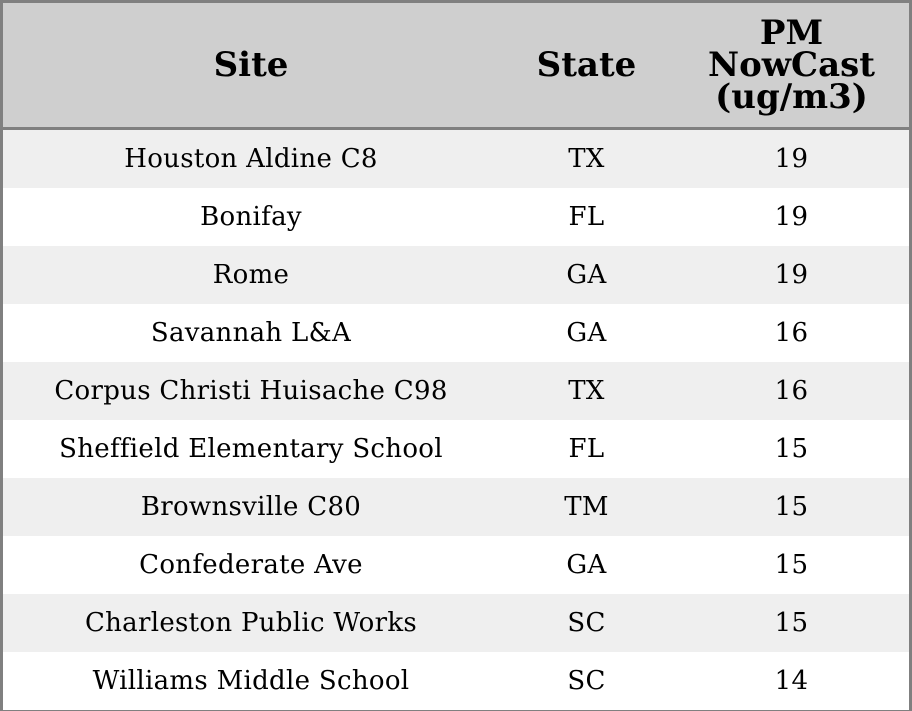  I want to click on table-row: Charleston Public Works SC 15, so click(456, 623).